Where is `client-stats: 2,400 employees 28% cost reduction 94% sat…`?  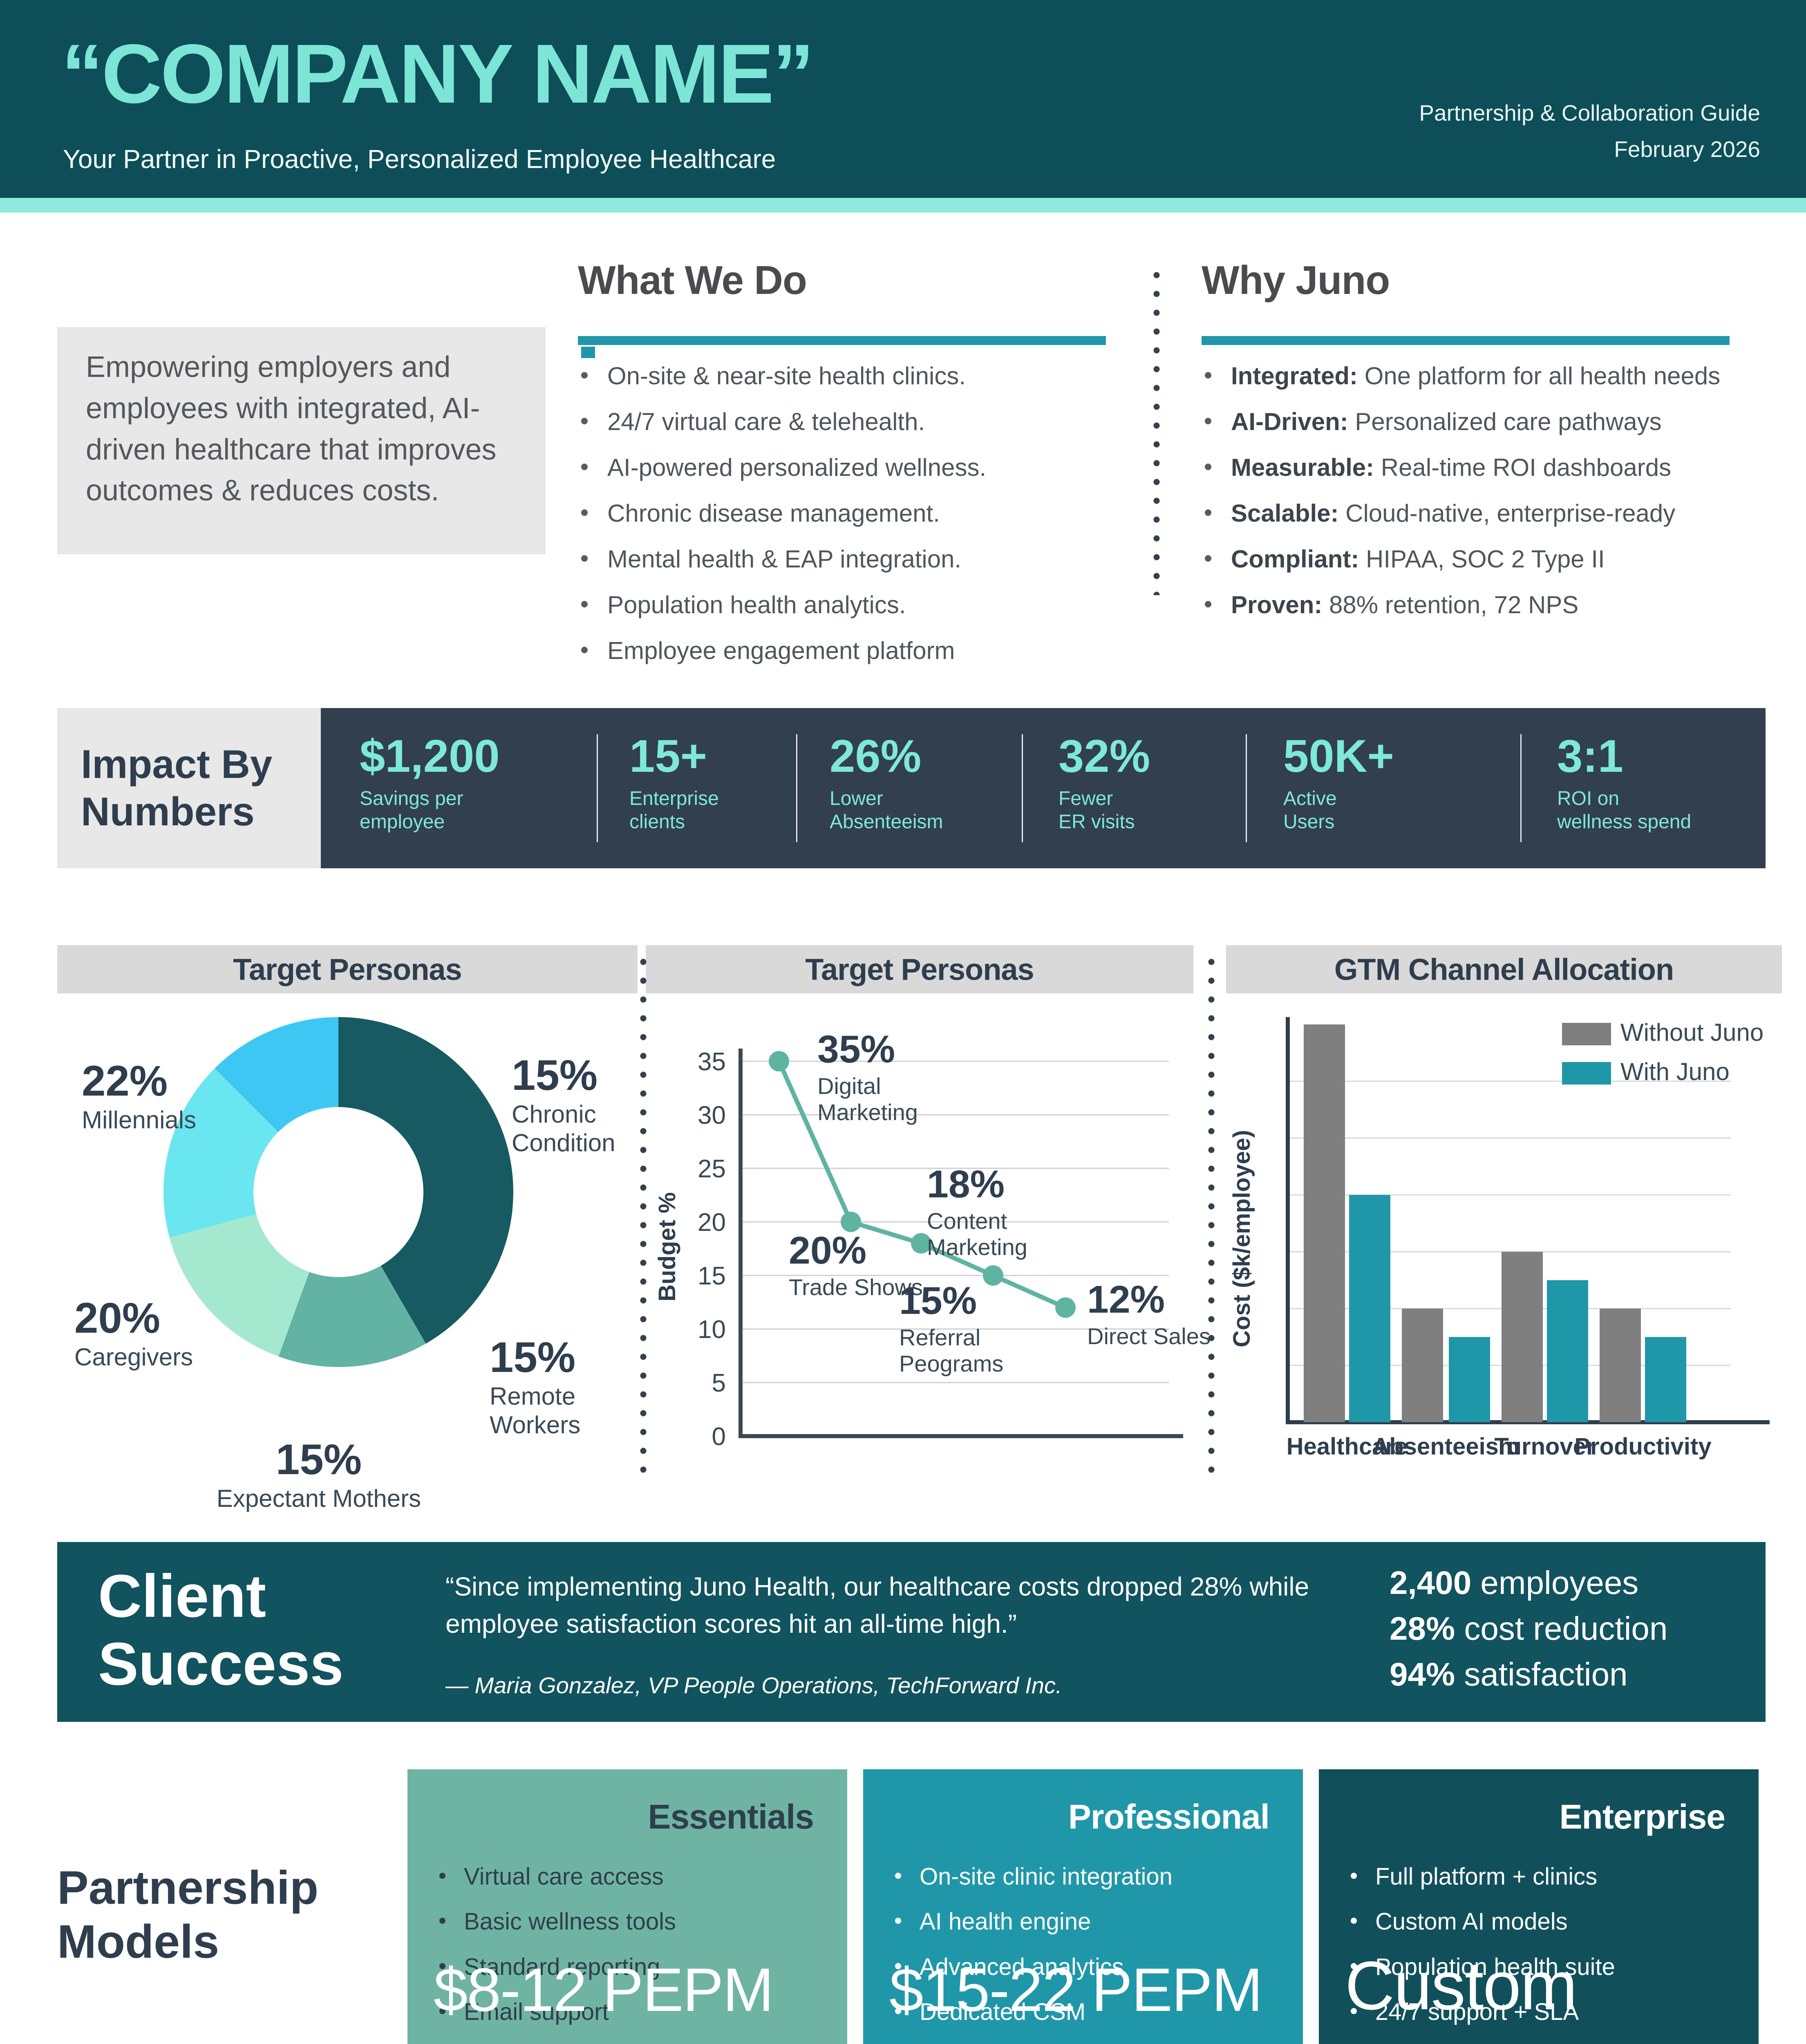 client-stats: 2,400 employees 28% cost reduction 94% sat… is located at coordinates (1529, 1634).